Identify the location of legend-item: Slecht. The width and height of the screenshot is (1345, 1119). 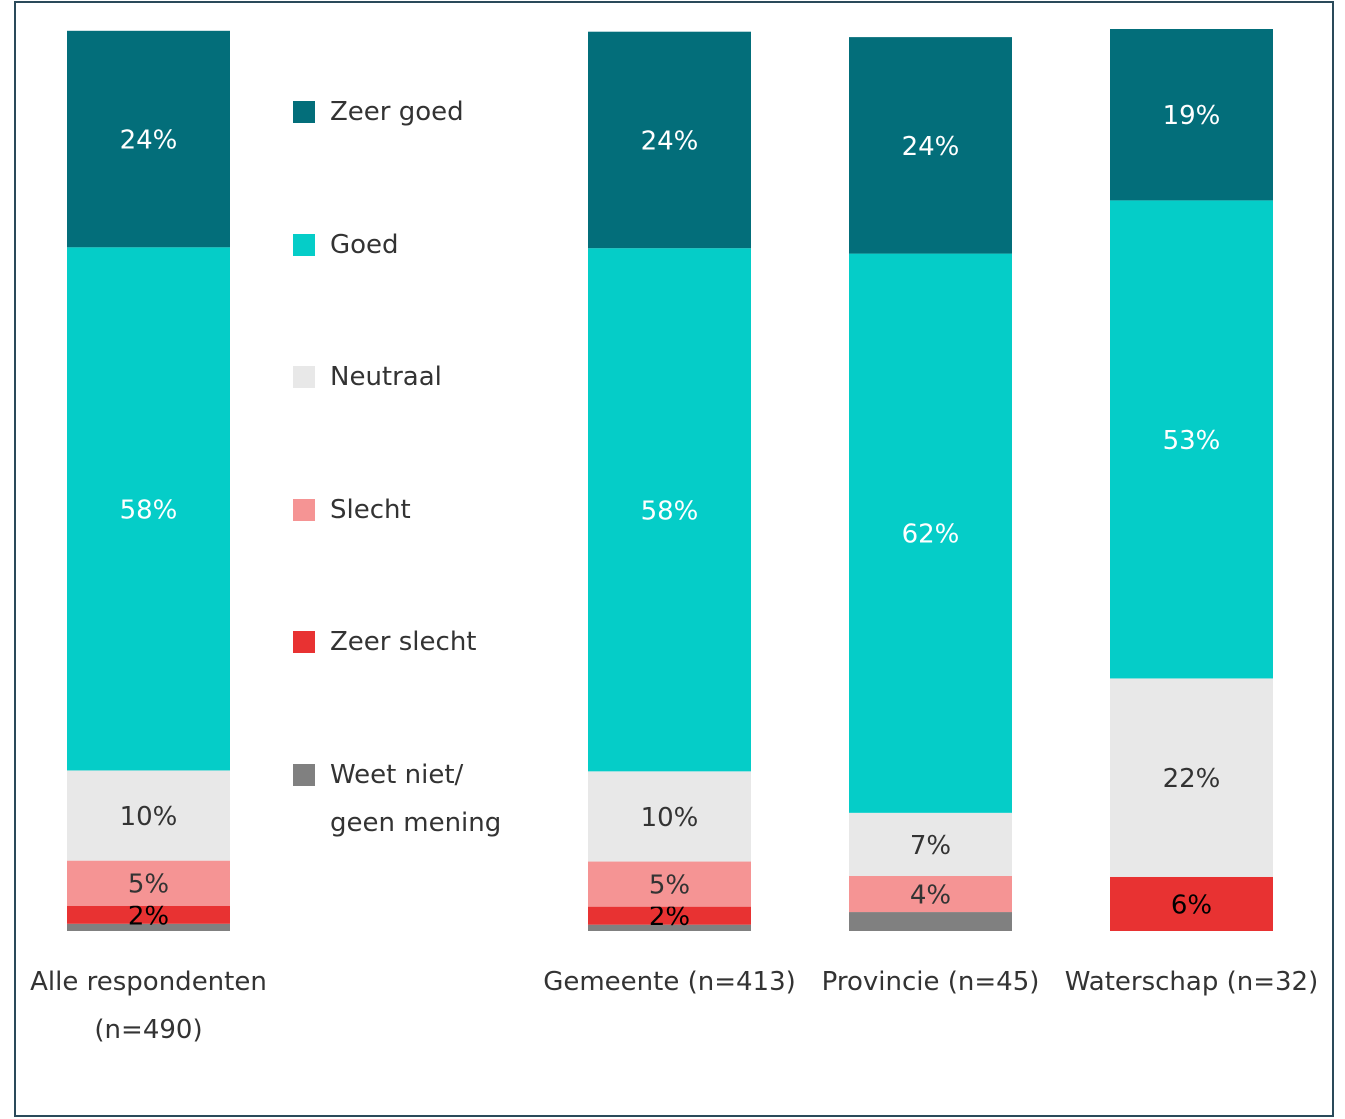
(413, 510).